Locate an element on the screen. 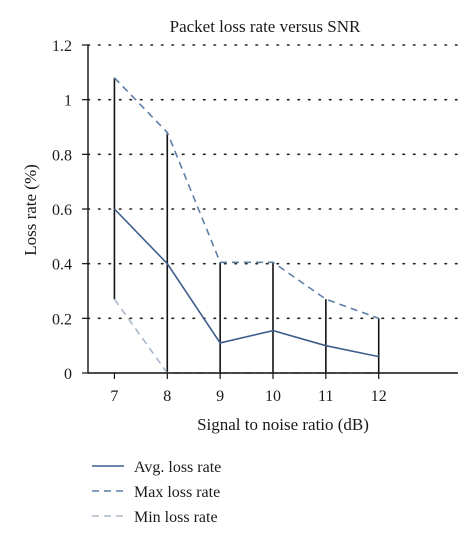 This screenshot has width=474, height=550. x-tick-label: 8 is located at coordinates (167, 396).